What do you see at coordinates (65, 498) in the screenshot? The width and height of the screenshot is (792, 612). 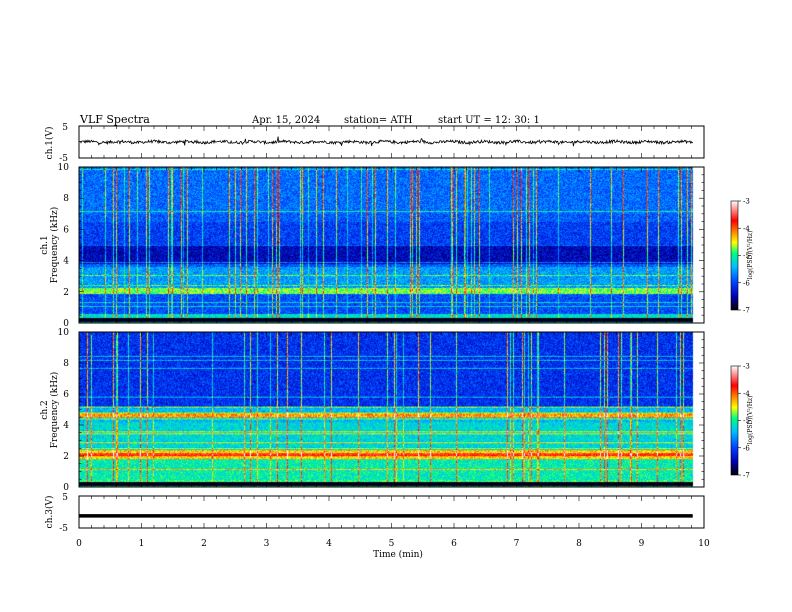 I see `ch3-ytick-top: 5` at bounding box center [65, 498].